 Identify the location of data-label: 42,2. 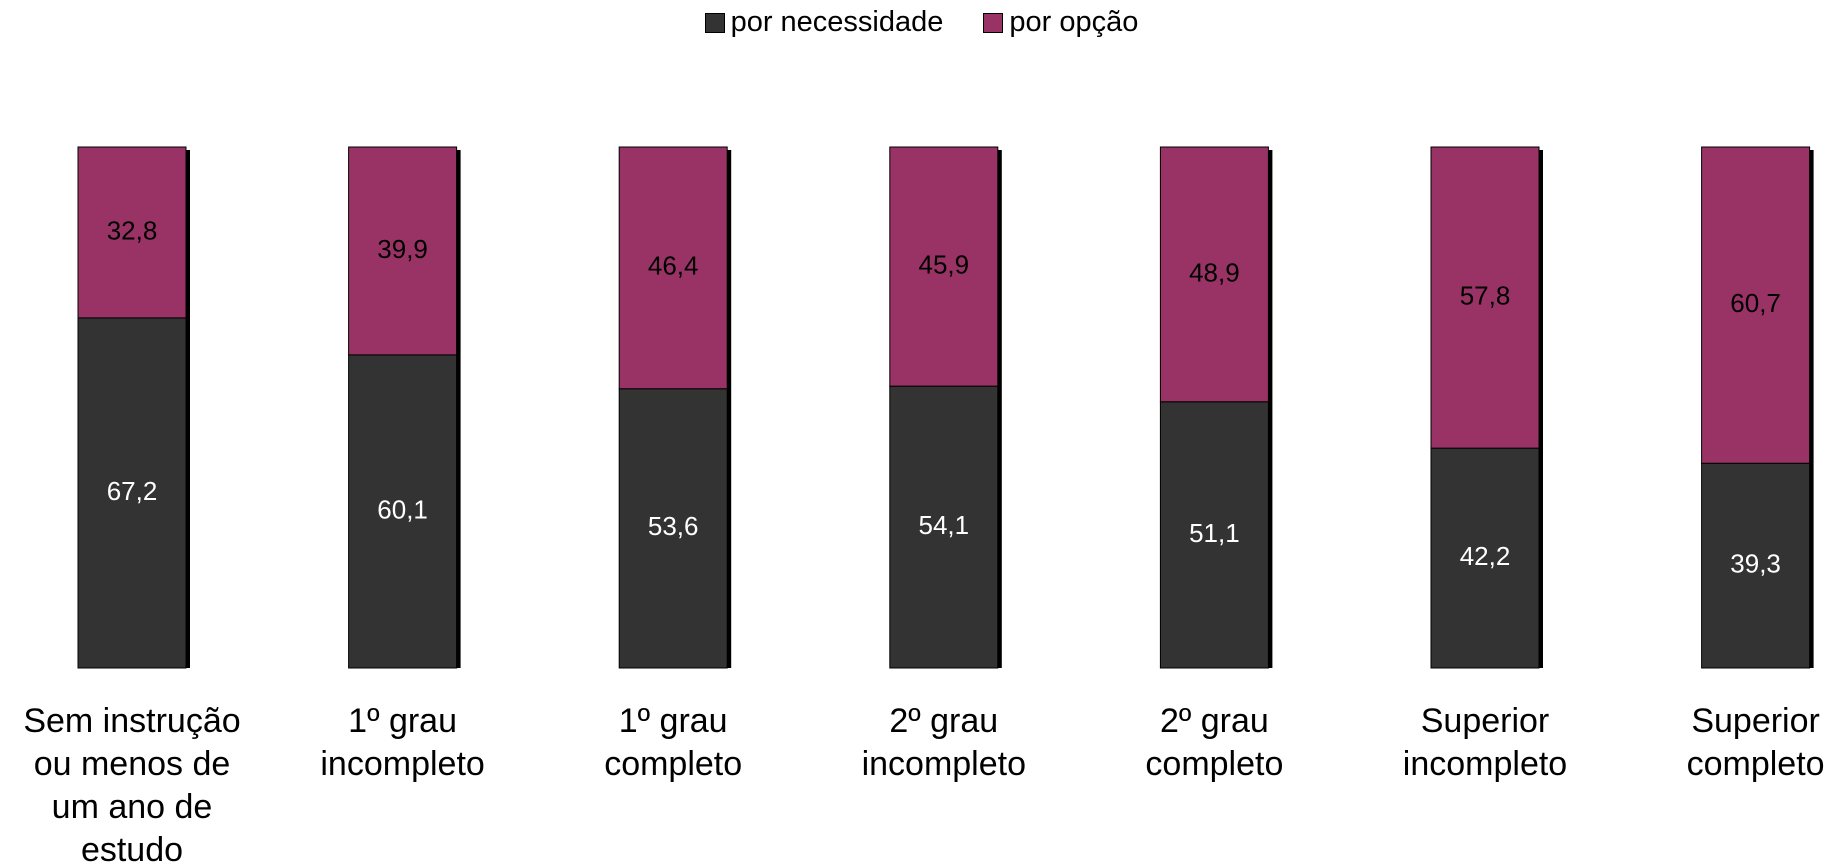
(1485, 556).